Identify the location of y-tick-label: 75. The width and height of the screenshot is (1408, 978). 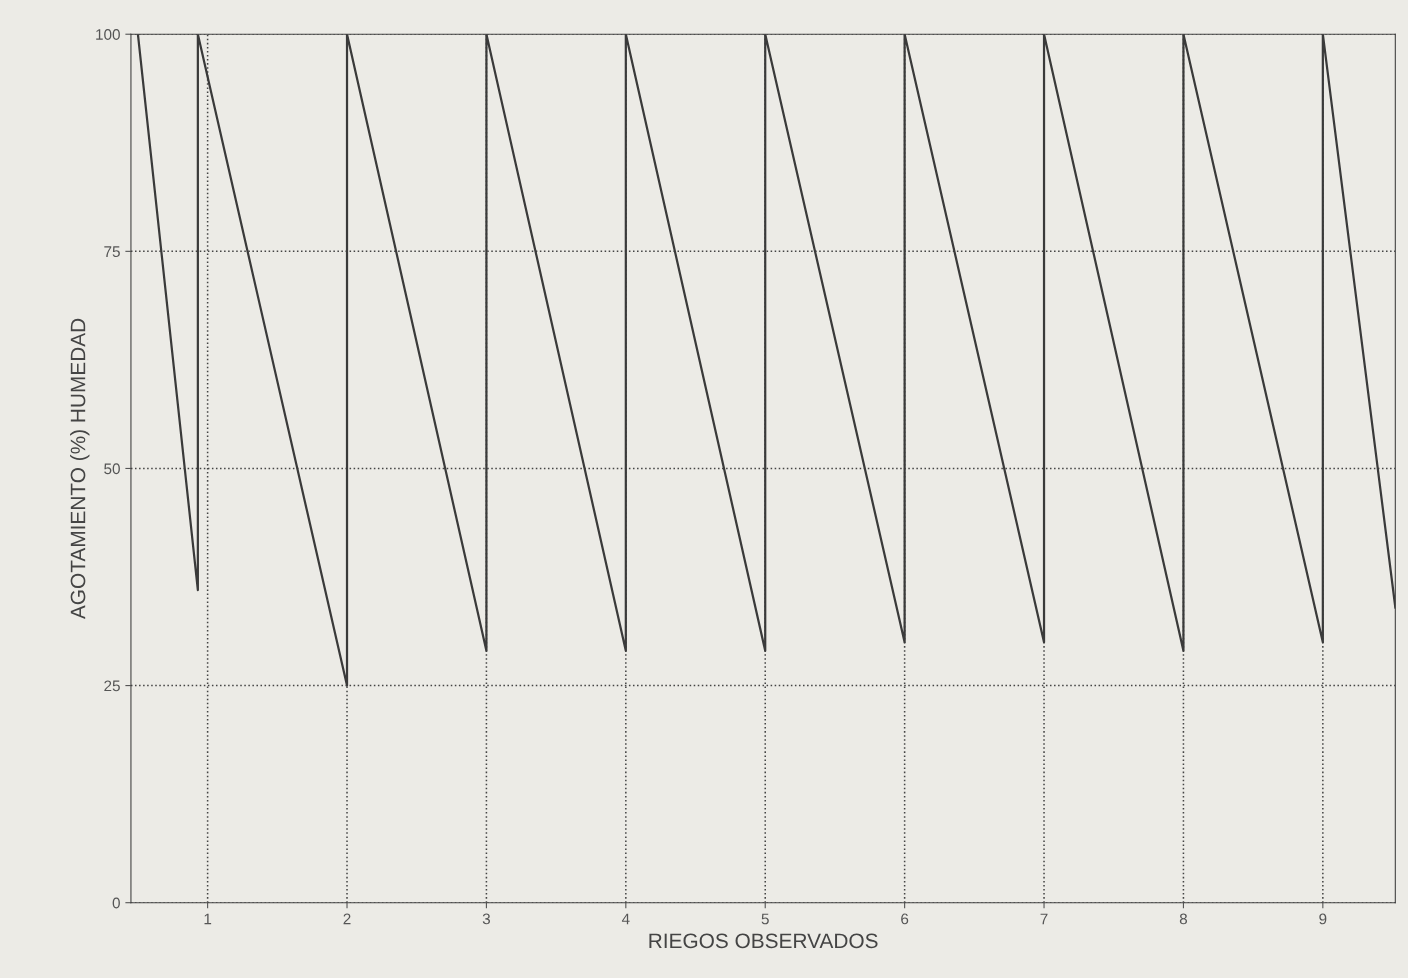
(112, 252).